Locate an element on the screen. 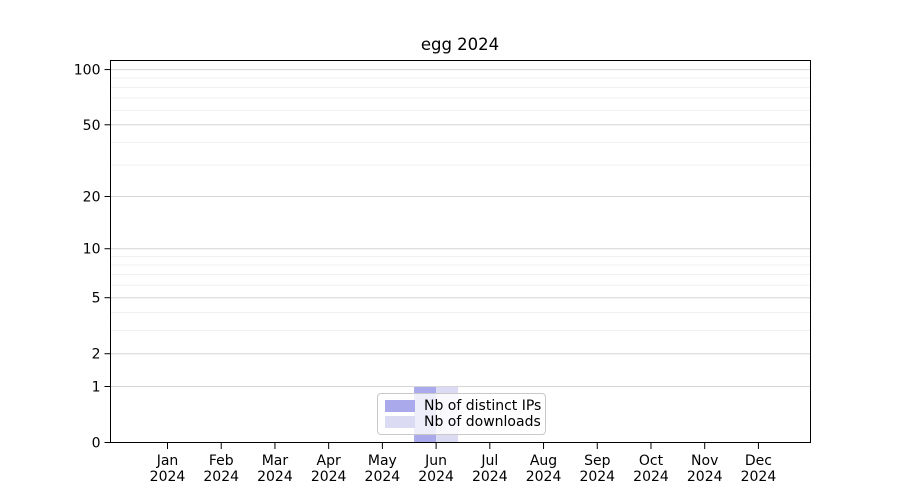  x-tick-label-month: Jul is located at coordinates (489, 461).